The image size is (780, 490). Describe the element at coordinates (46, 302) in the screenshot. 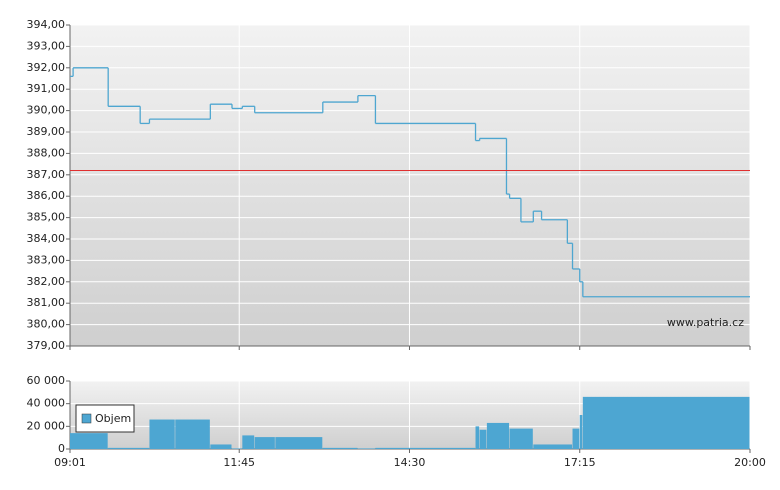

I see `y-tick-label: 381,00` at that location.